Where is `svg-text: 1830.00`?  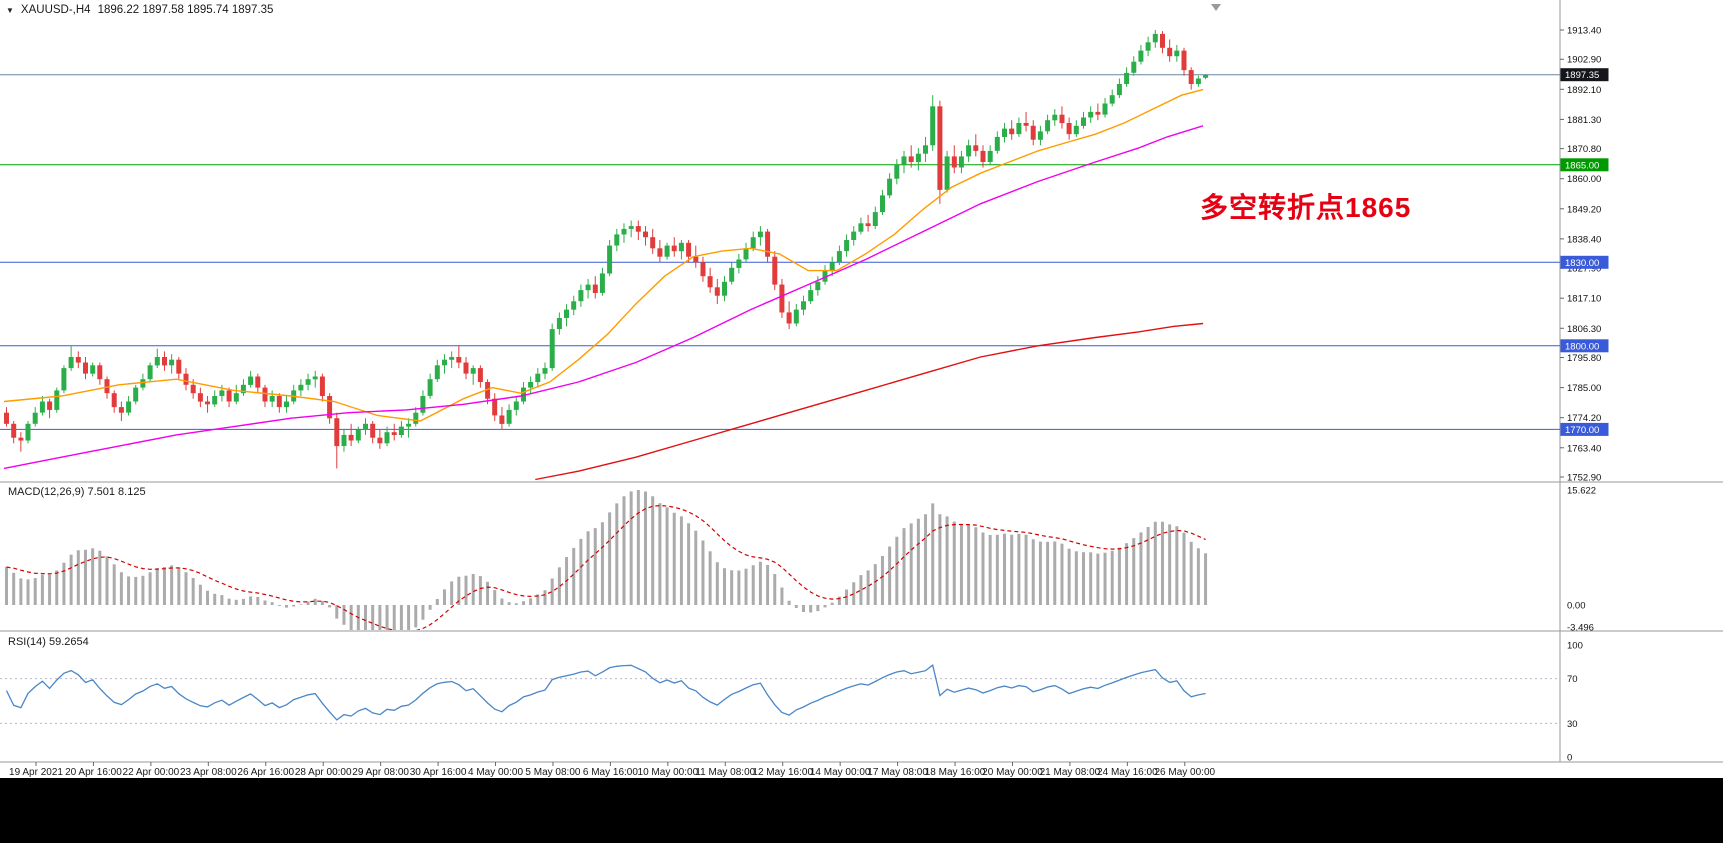 svg-text: 1830.00 is located at coordinates (1582, 263).